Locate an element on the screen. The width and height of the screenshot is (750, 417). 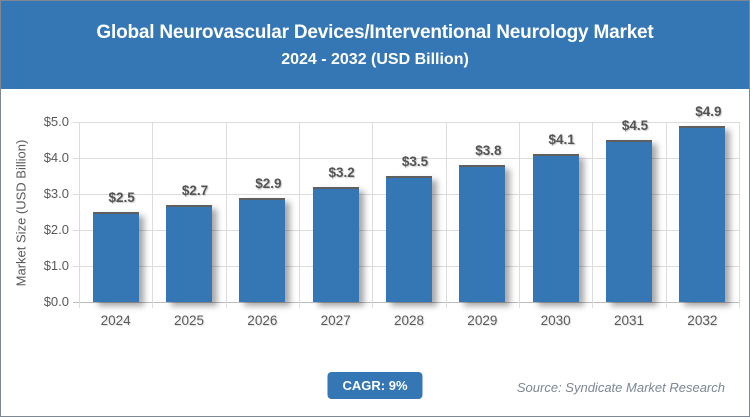
chart-subtitle: 2024 - 2032 (USD Billion) is located at coordinates (375, 59).